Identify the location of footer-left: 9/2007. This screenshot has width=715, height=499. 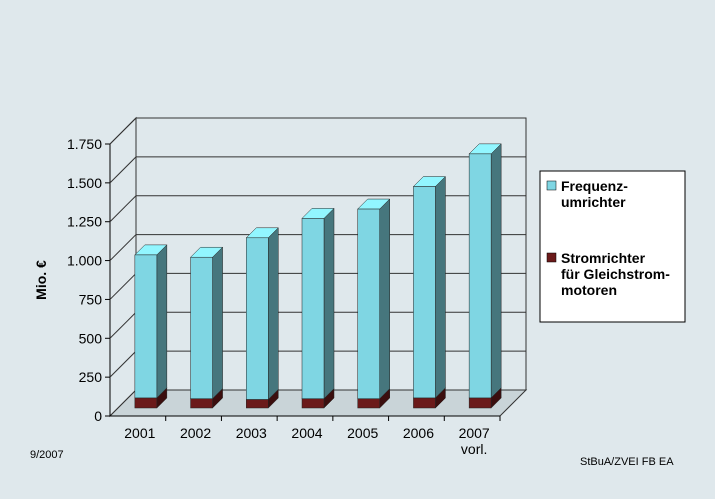
(47, 455).